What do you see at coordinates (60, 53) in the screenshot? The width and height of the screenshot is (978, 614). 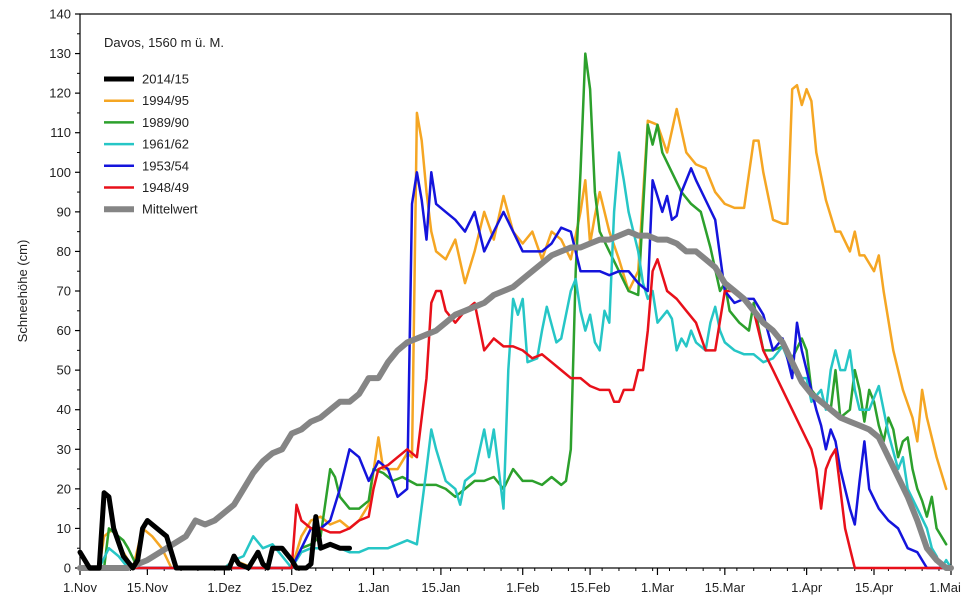 I see `y-tick-label: 130` at bounding box center [60, 53].